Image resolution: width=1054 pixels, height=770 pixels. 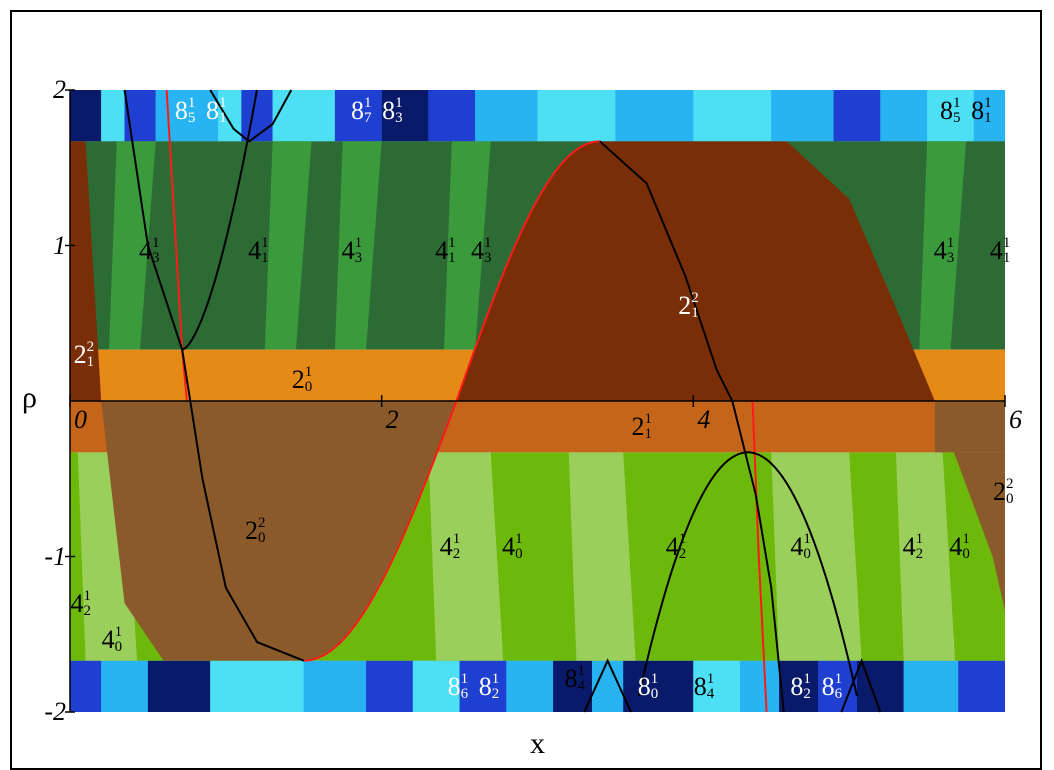 I want to click on black-curve-small-vee-right, so click(x=861, y=685).